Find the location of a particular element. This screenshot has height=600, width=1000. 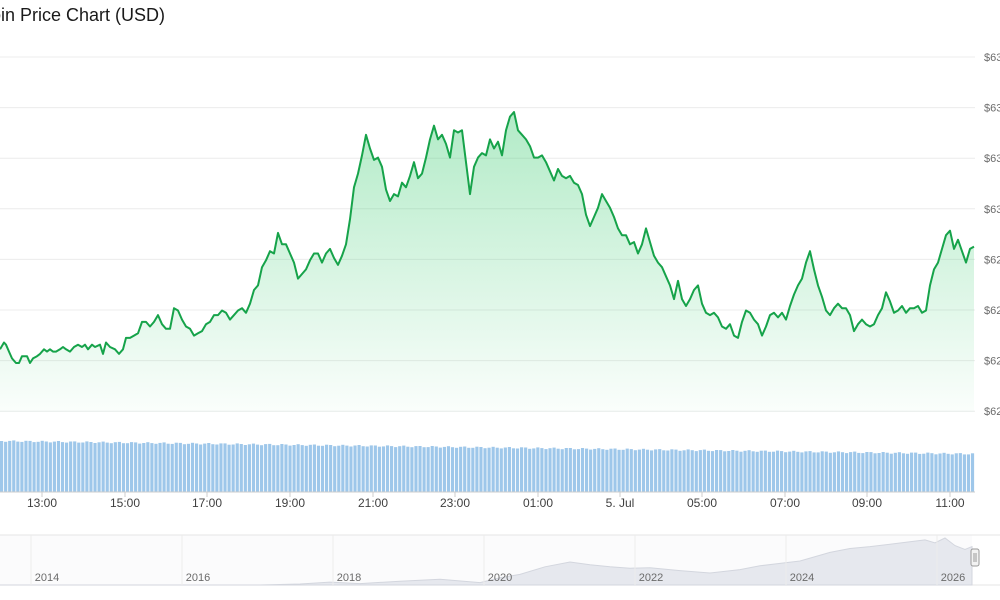

navigator-tick-label: 2016 is located at coordinates (198, 578).